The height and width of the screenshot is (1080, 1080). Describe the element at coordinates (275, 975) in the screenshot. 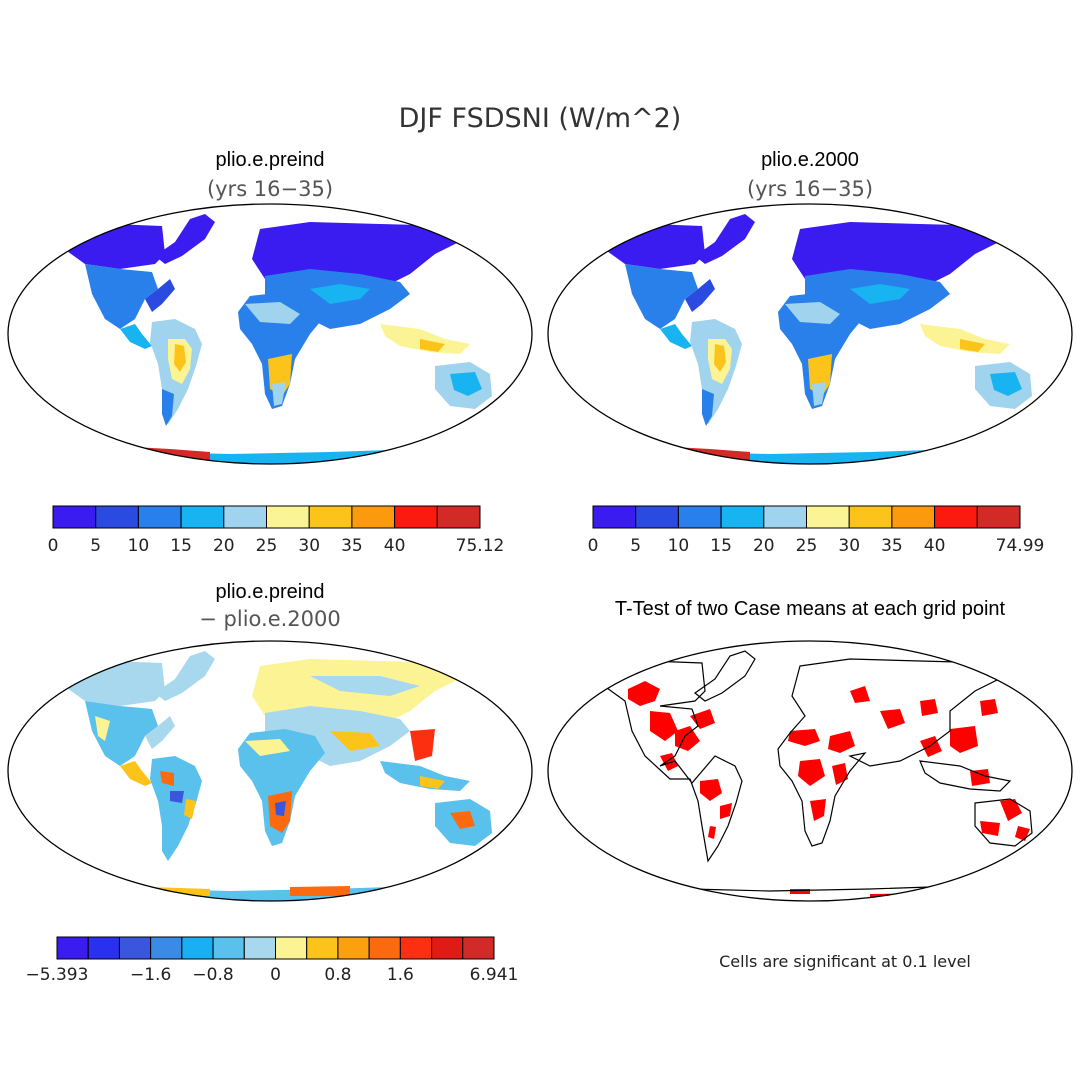

I see `colorbar-3-tick-label: 0` at that location.